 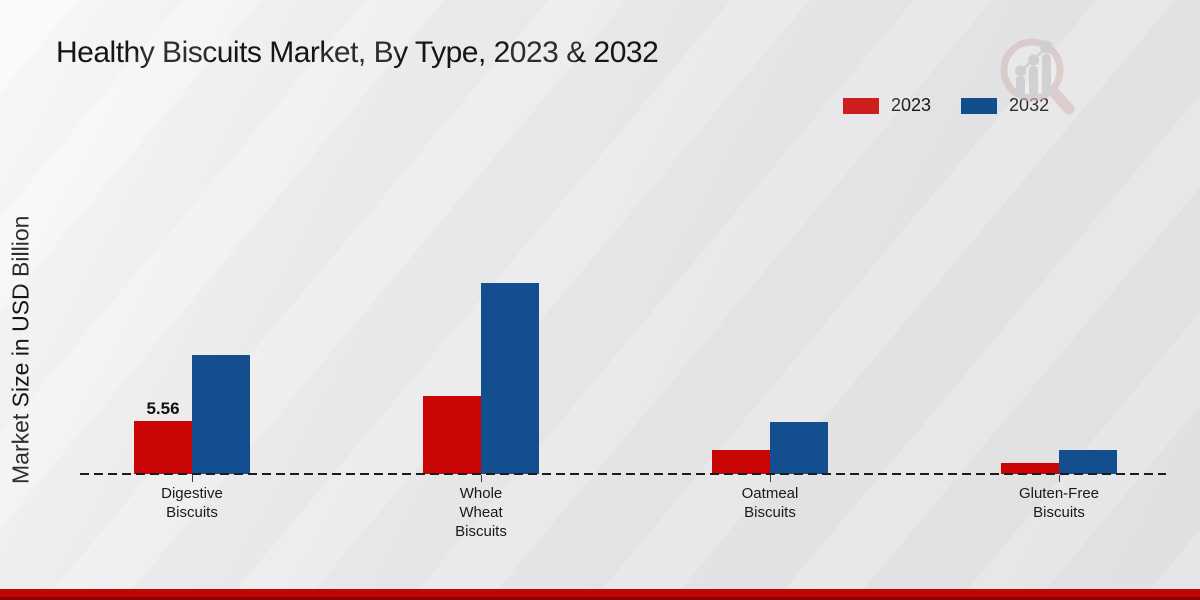 What do you see at coordinates (741, 462) in the screenshot?
I see `bar-2023-oatmeal-biscuits` at bounding box center [741, 462].